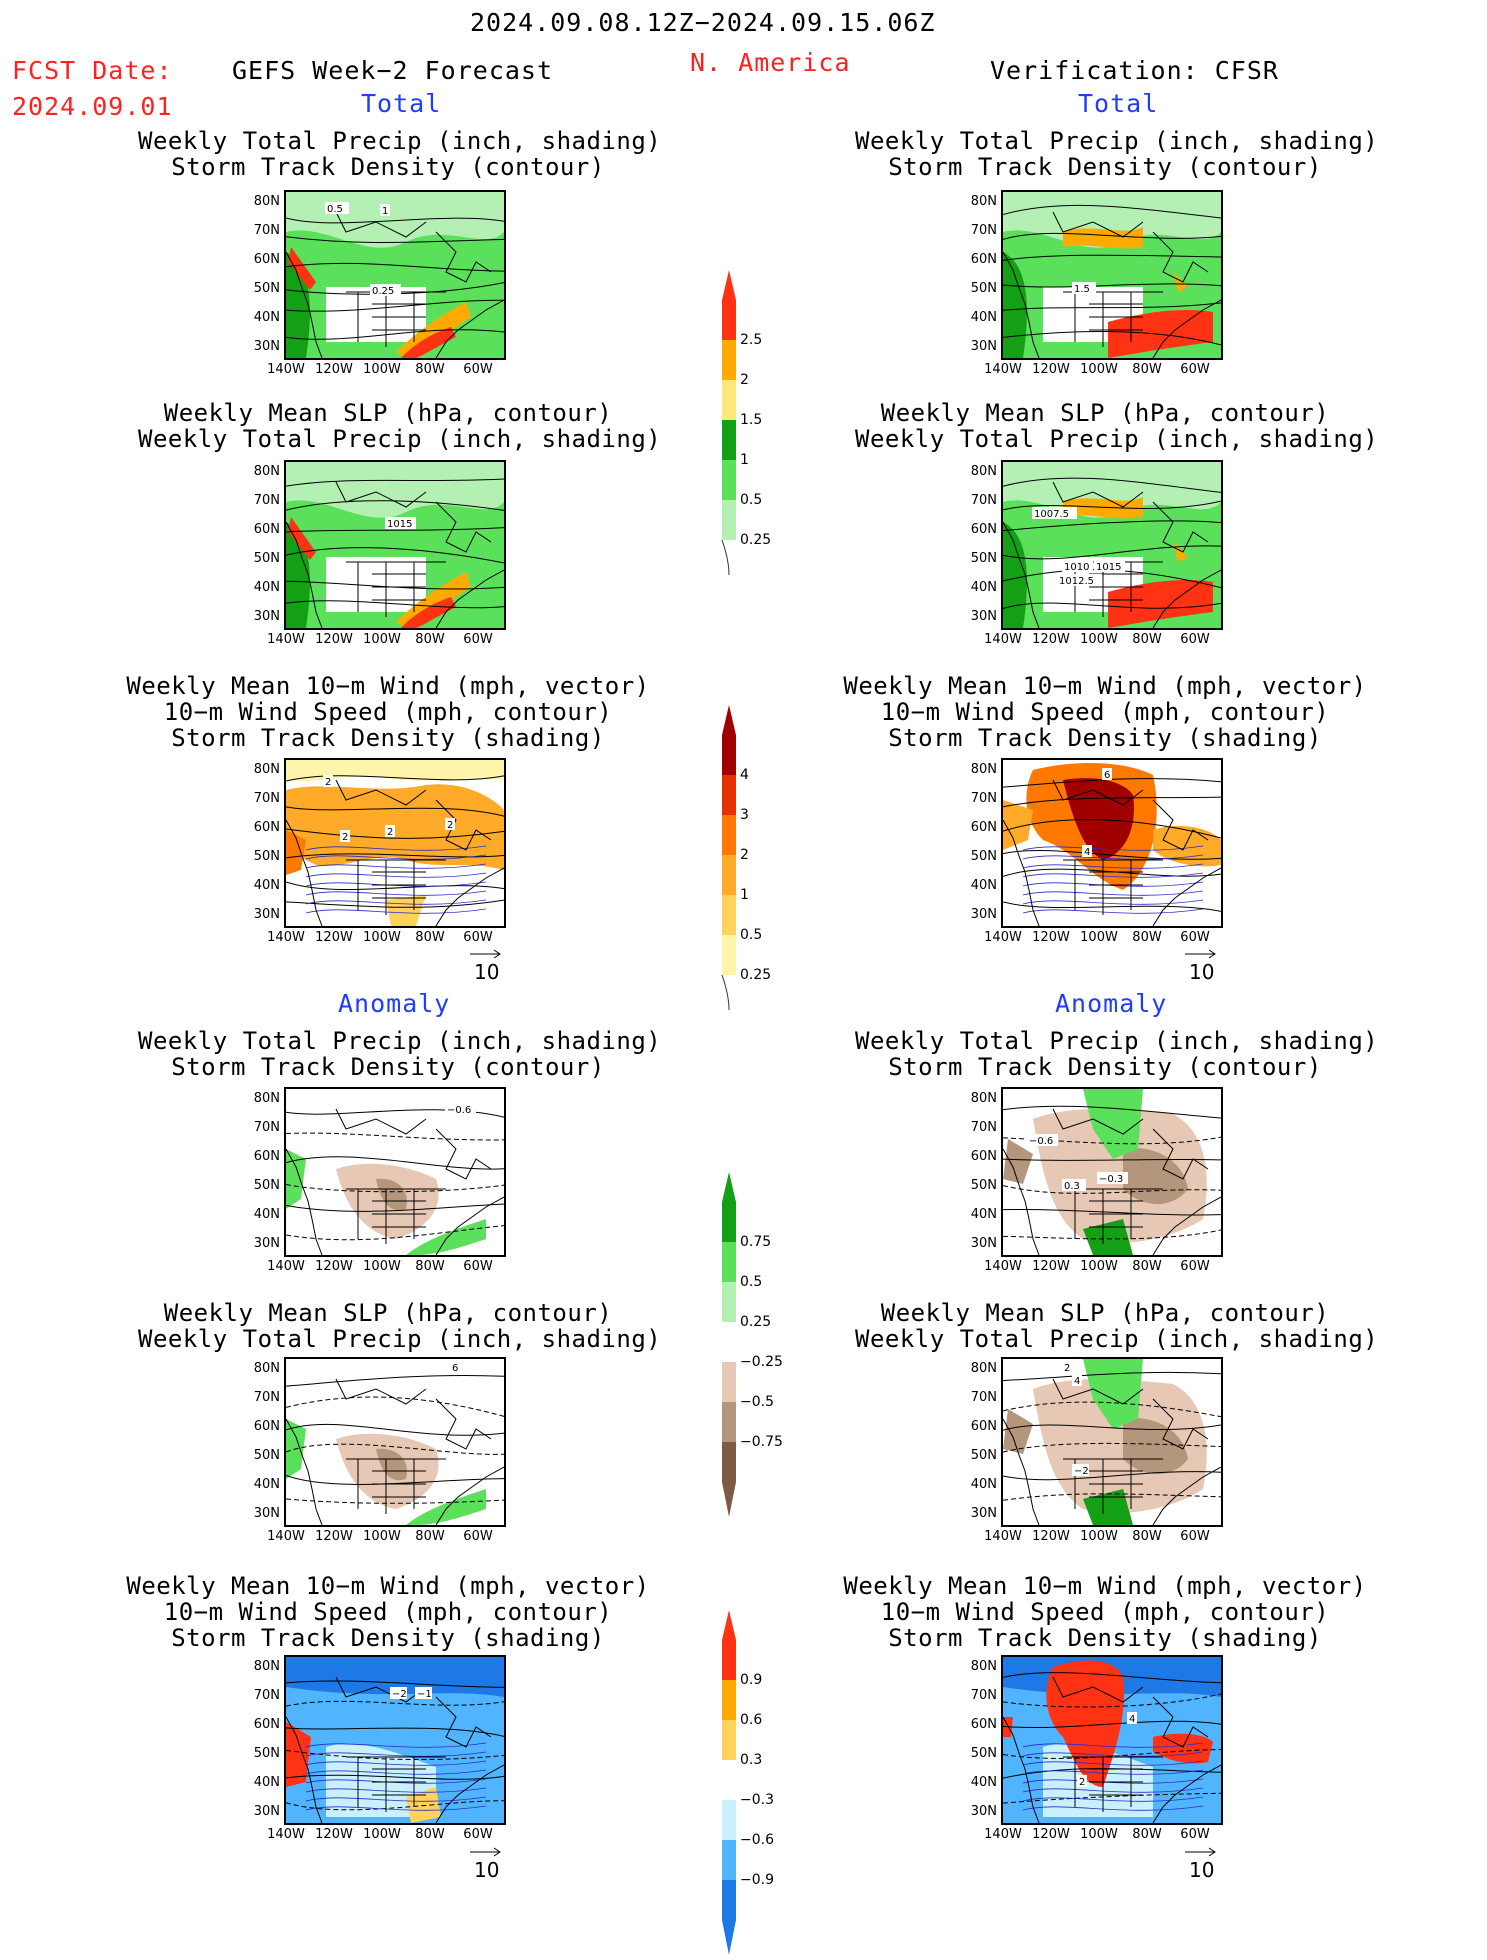 The width and height of the screenshot is (1487, 1960). I want to click on map-panel-l3: 2 2 2 2, so click(395, 843).